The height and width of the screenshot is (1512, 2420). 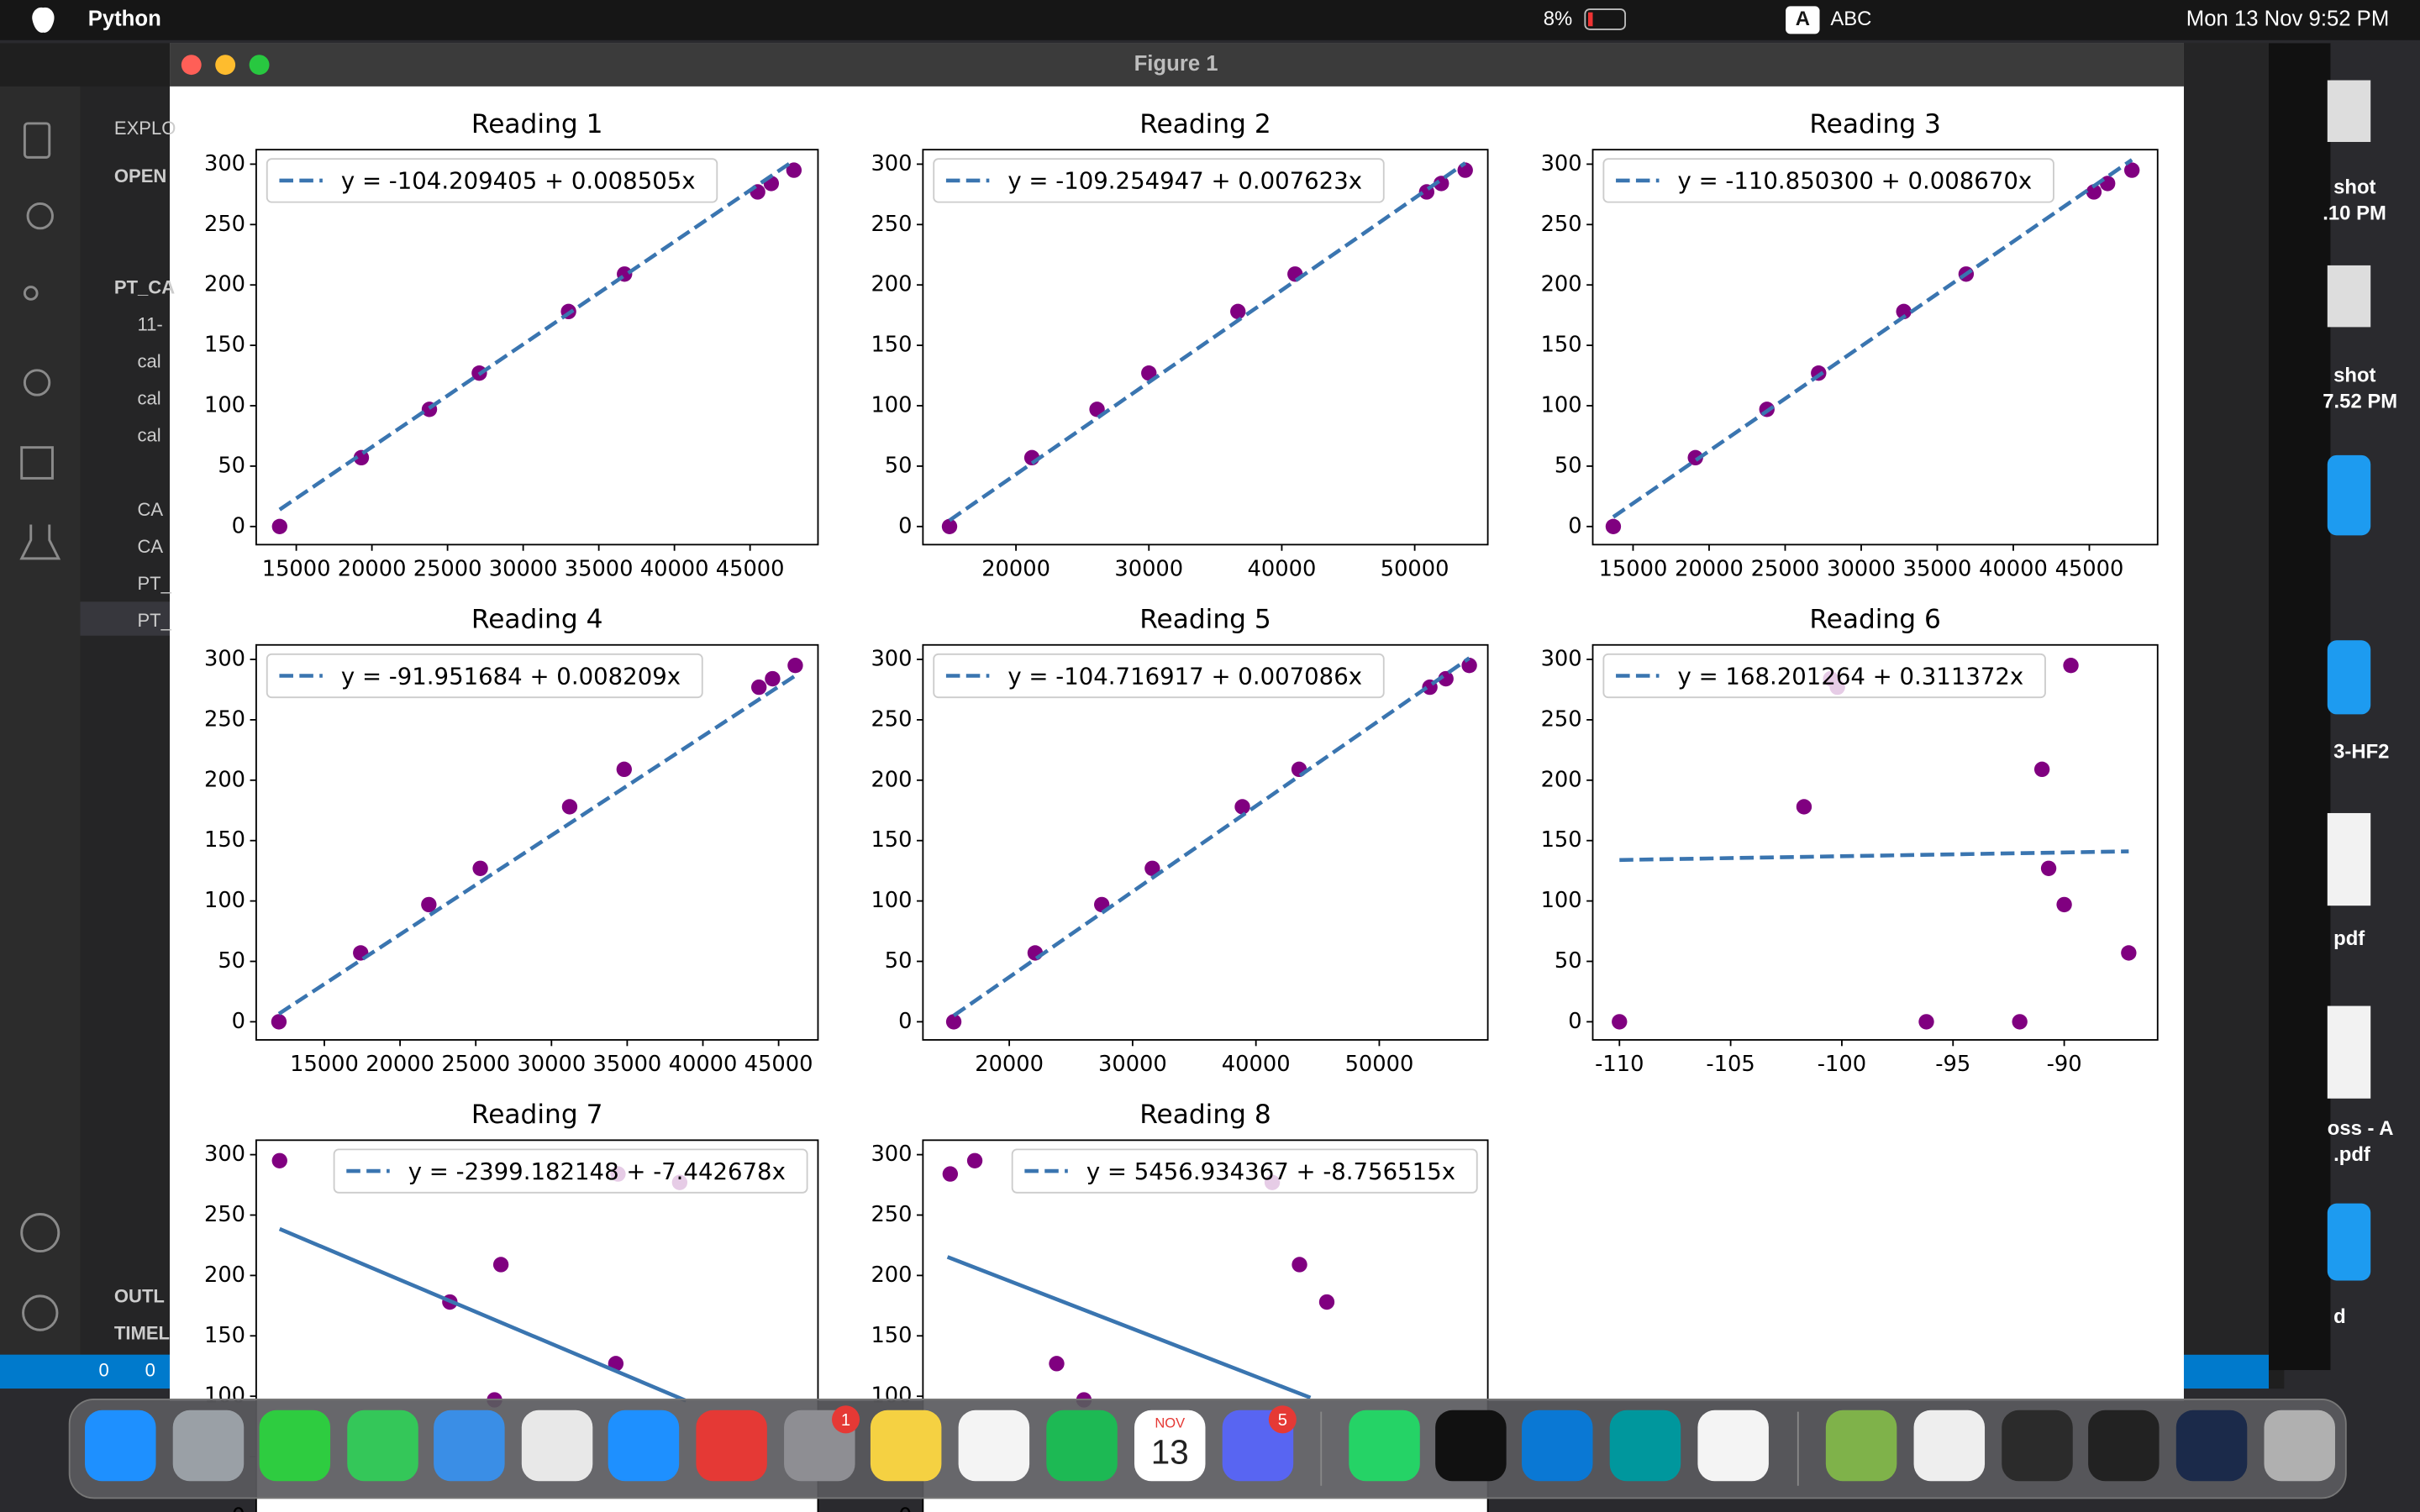 I want to click on close-button, so click(x=191, y=65).